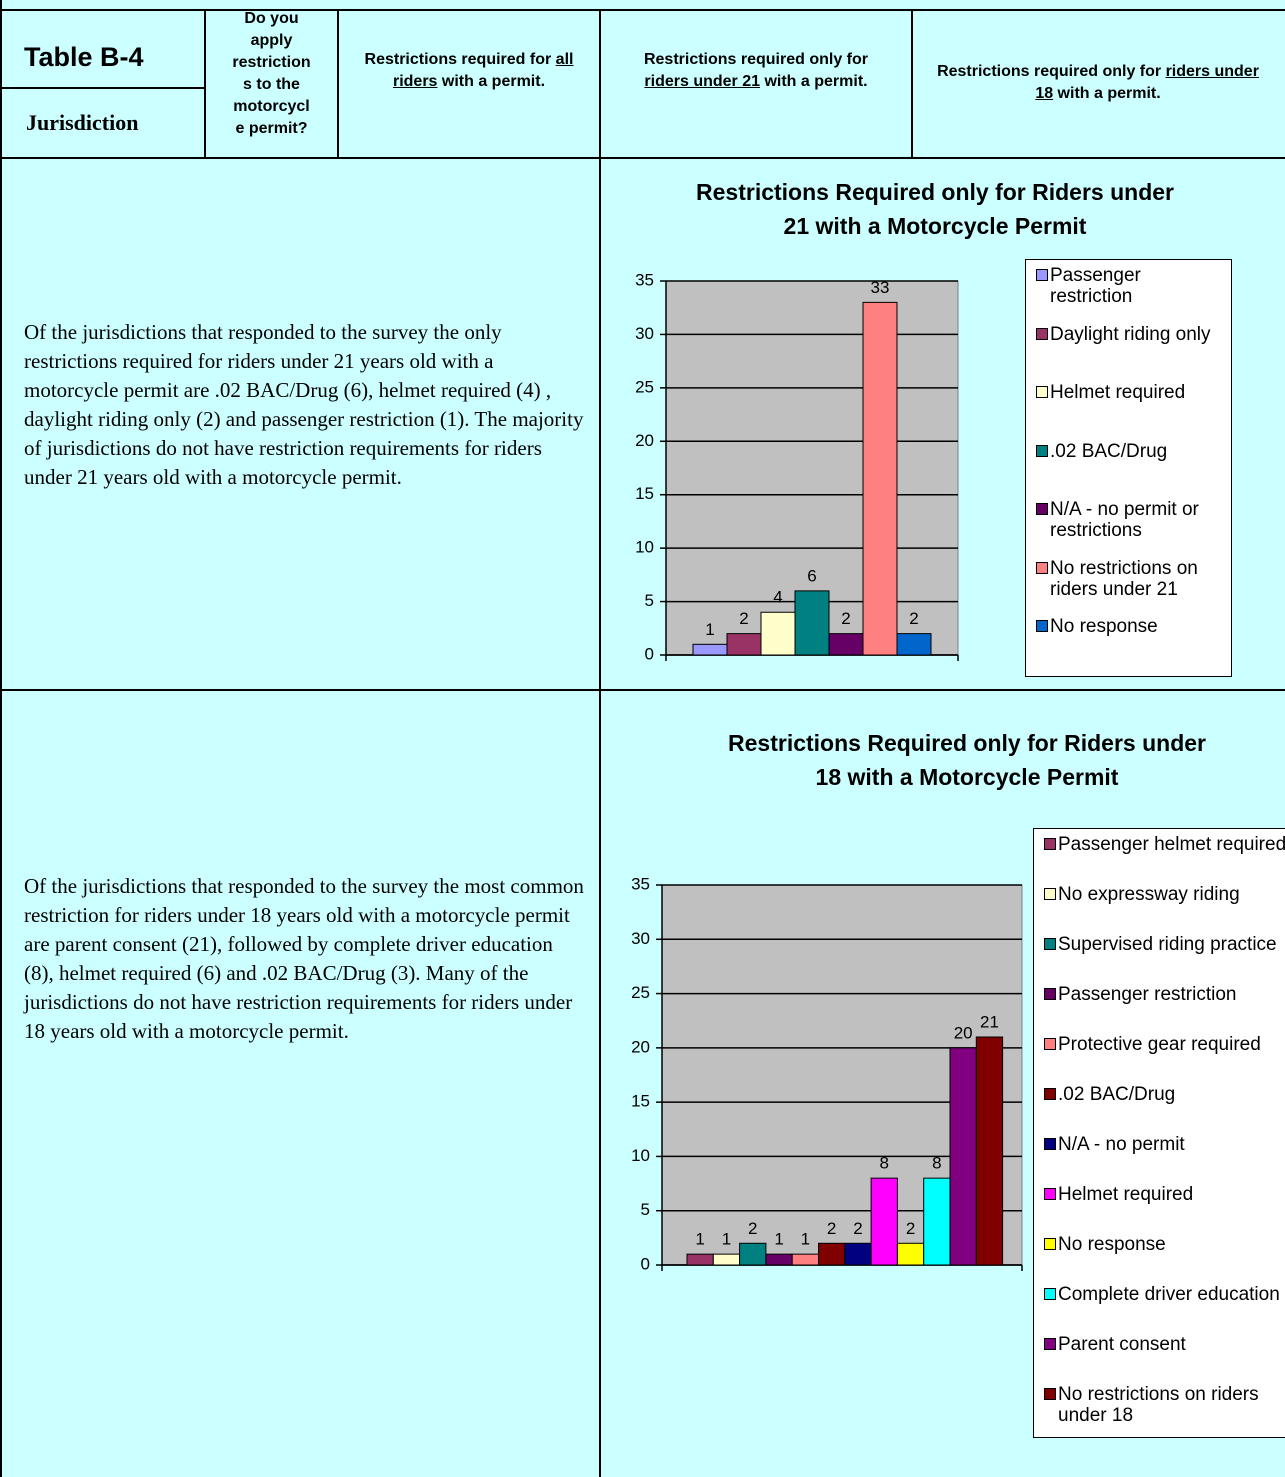 The height and width of the screenshot is (1477, 1285). I want to click on value-label: 20, so click(963, 1032).